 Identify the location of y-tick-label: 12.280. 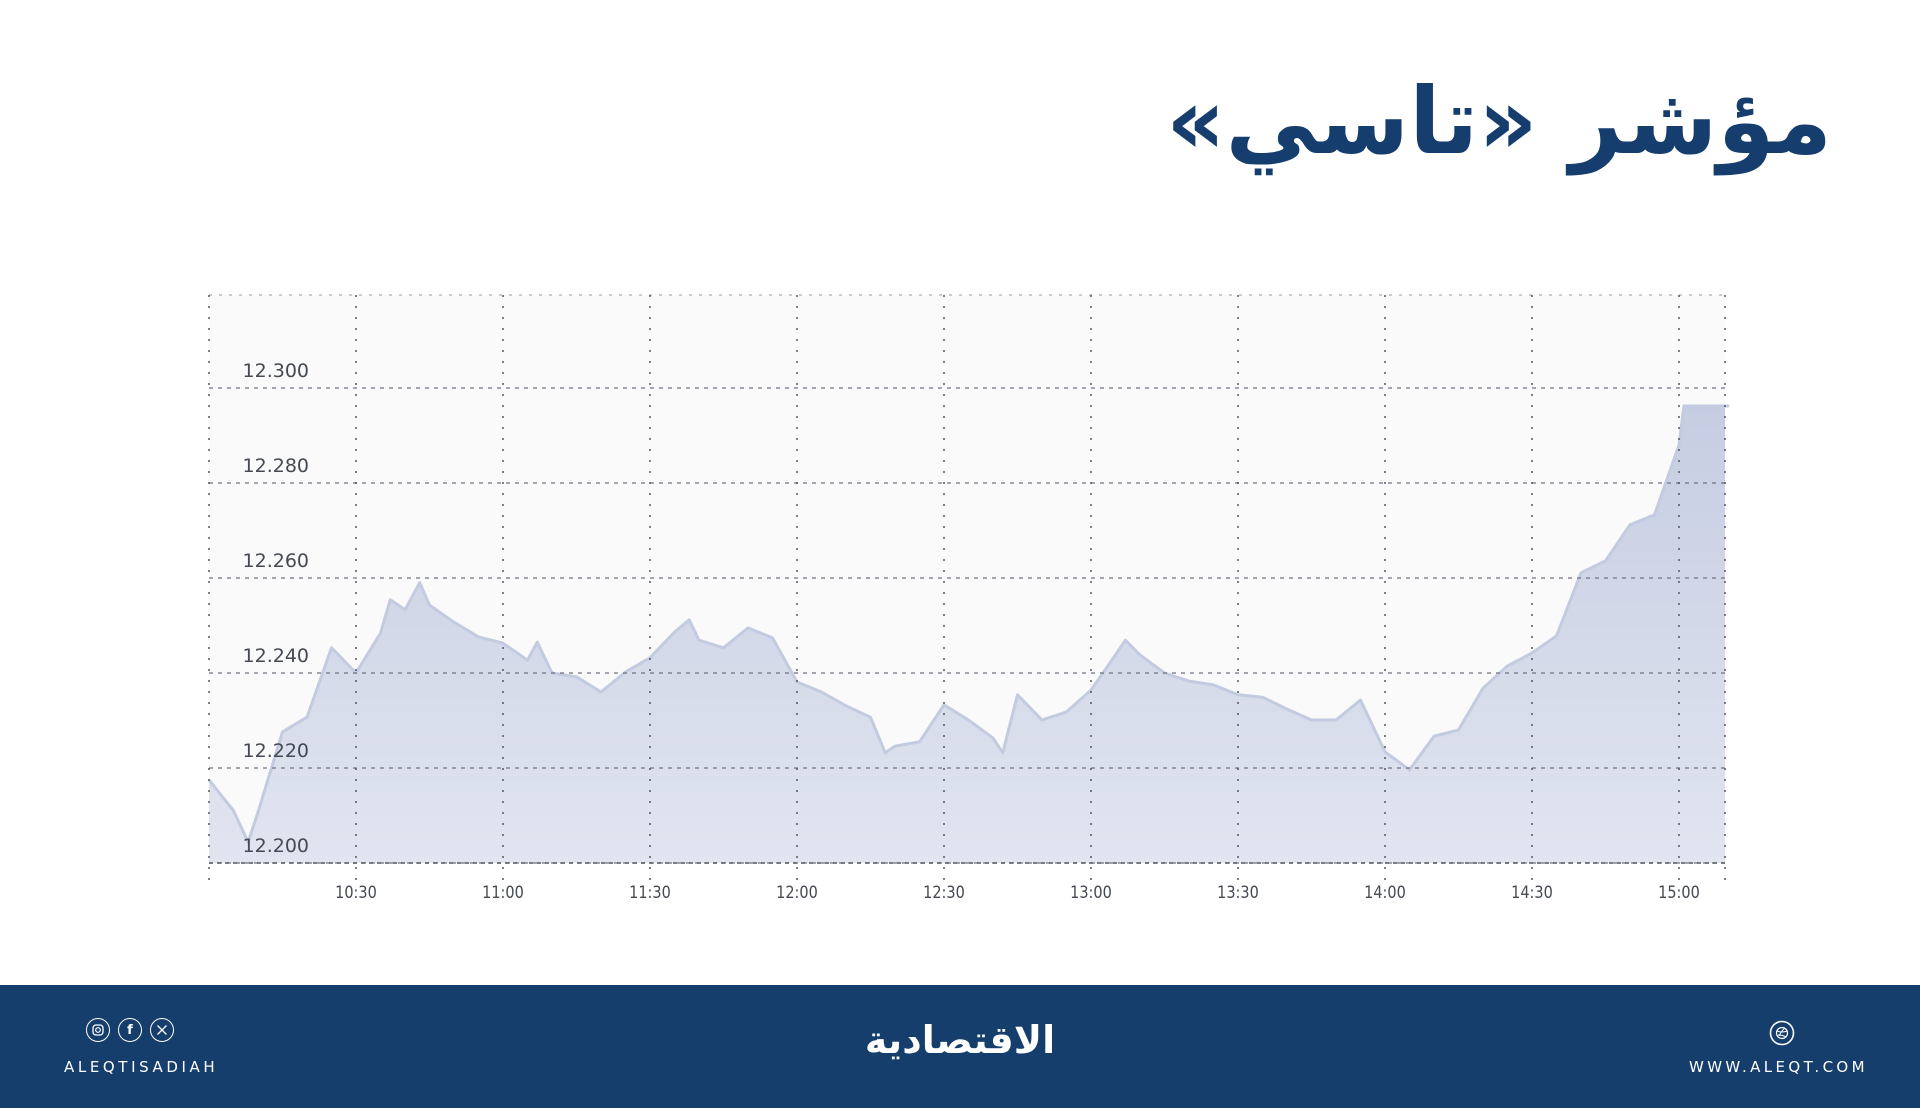
(275, 466).